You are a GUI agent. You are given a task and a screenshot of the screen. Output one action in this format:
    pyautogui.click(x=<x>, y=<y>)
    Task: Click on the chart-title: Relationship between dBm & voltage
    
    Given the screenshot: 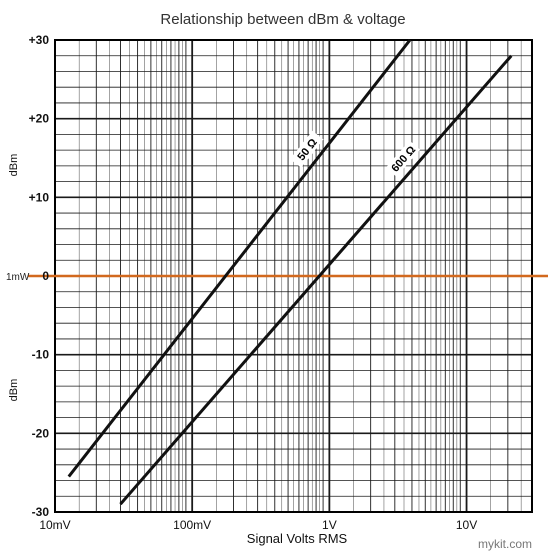 What is the action you would take?
    pyautogui.click(x=282, y=19)
    